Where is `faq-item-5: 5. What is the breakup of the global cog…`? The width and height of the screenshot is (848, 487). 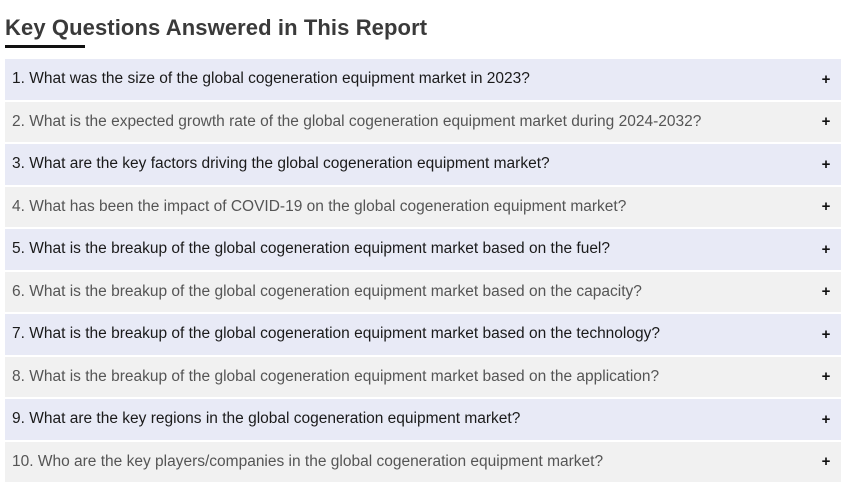
faq-item-5: 5. What is the breakup of the global cog… is located at coordinates (423, 249).